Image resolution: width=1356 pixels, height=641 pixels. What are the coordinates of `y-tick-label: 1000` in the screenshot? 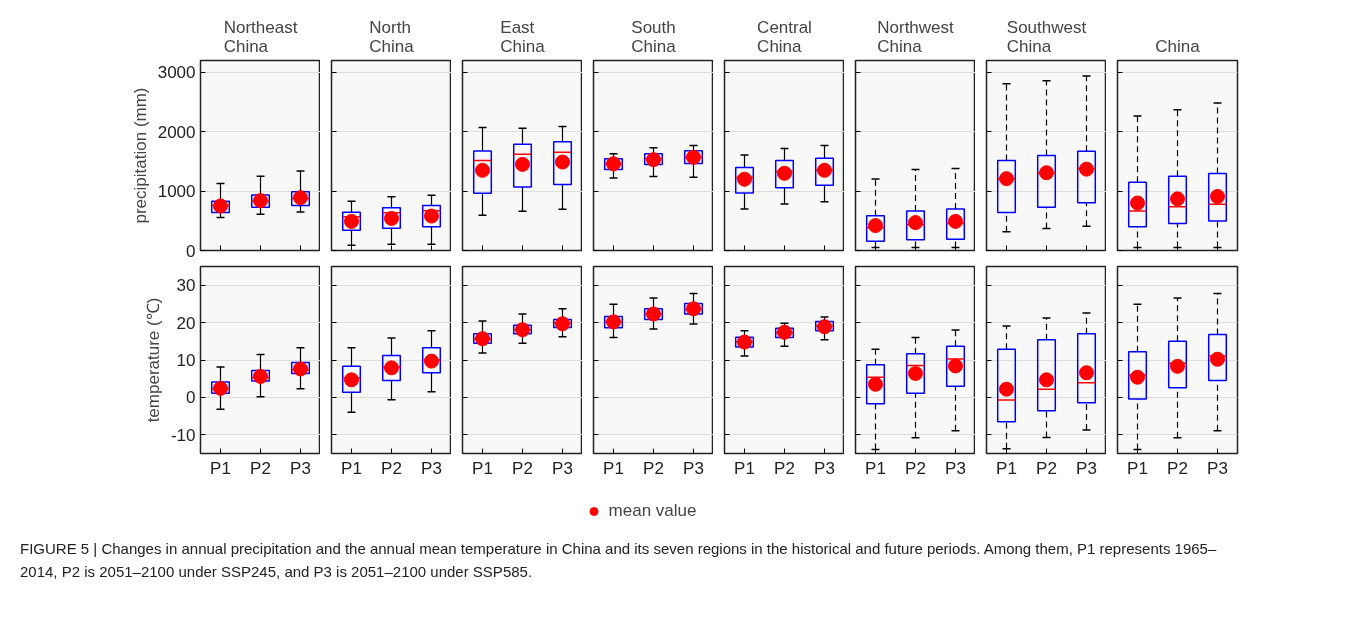 It's located at (176, 192).